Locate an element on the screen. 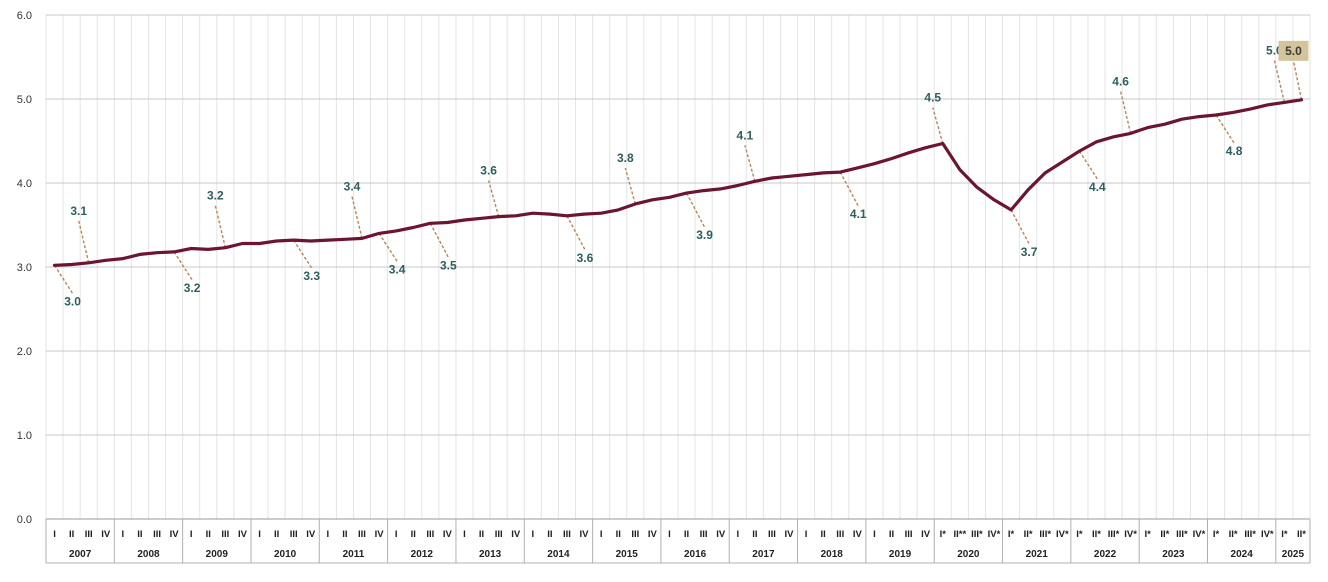 The height and width of the screenshot is (582, 1328). data-label: 3.8 is located at coordinates (625, 158).